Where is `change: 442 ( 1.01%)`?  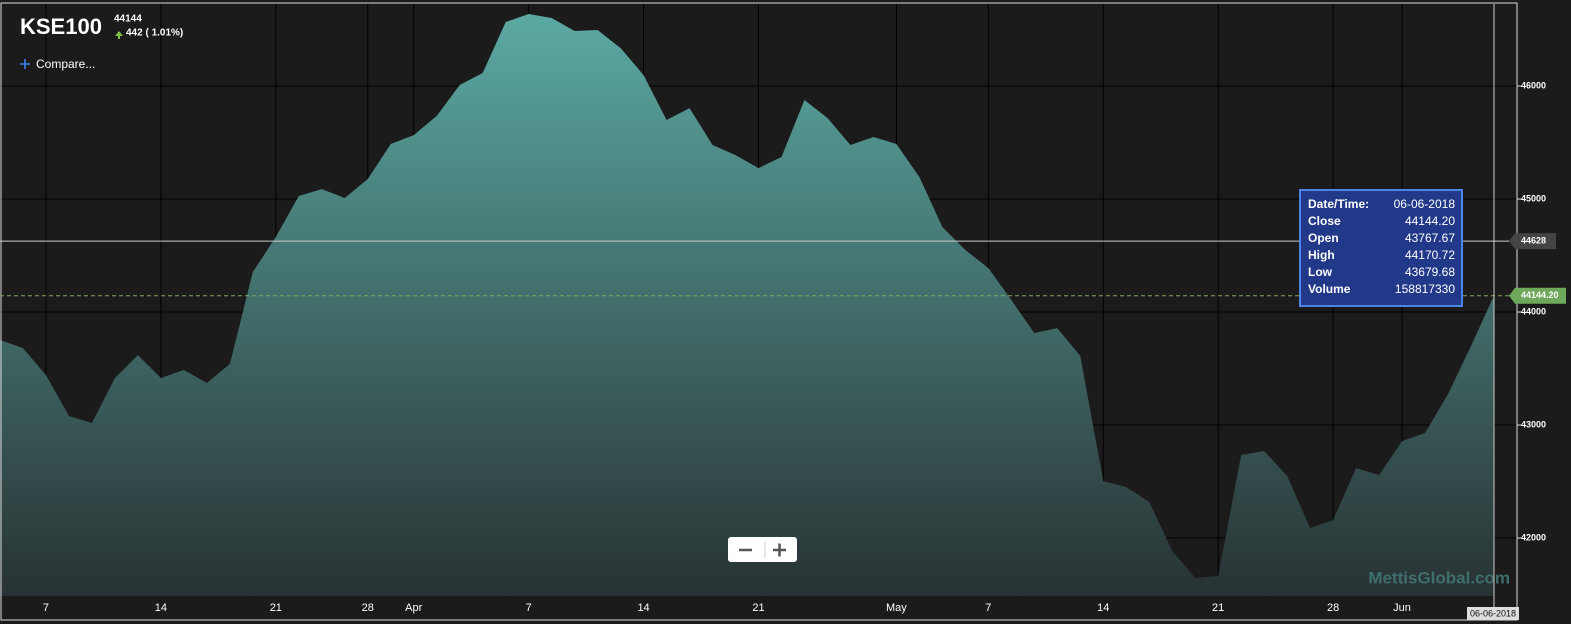 change: 442 ( 1.01%) is located at coordinates (154, 33).